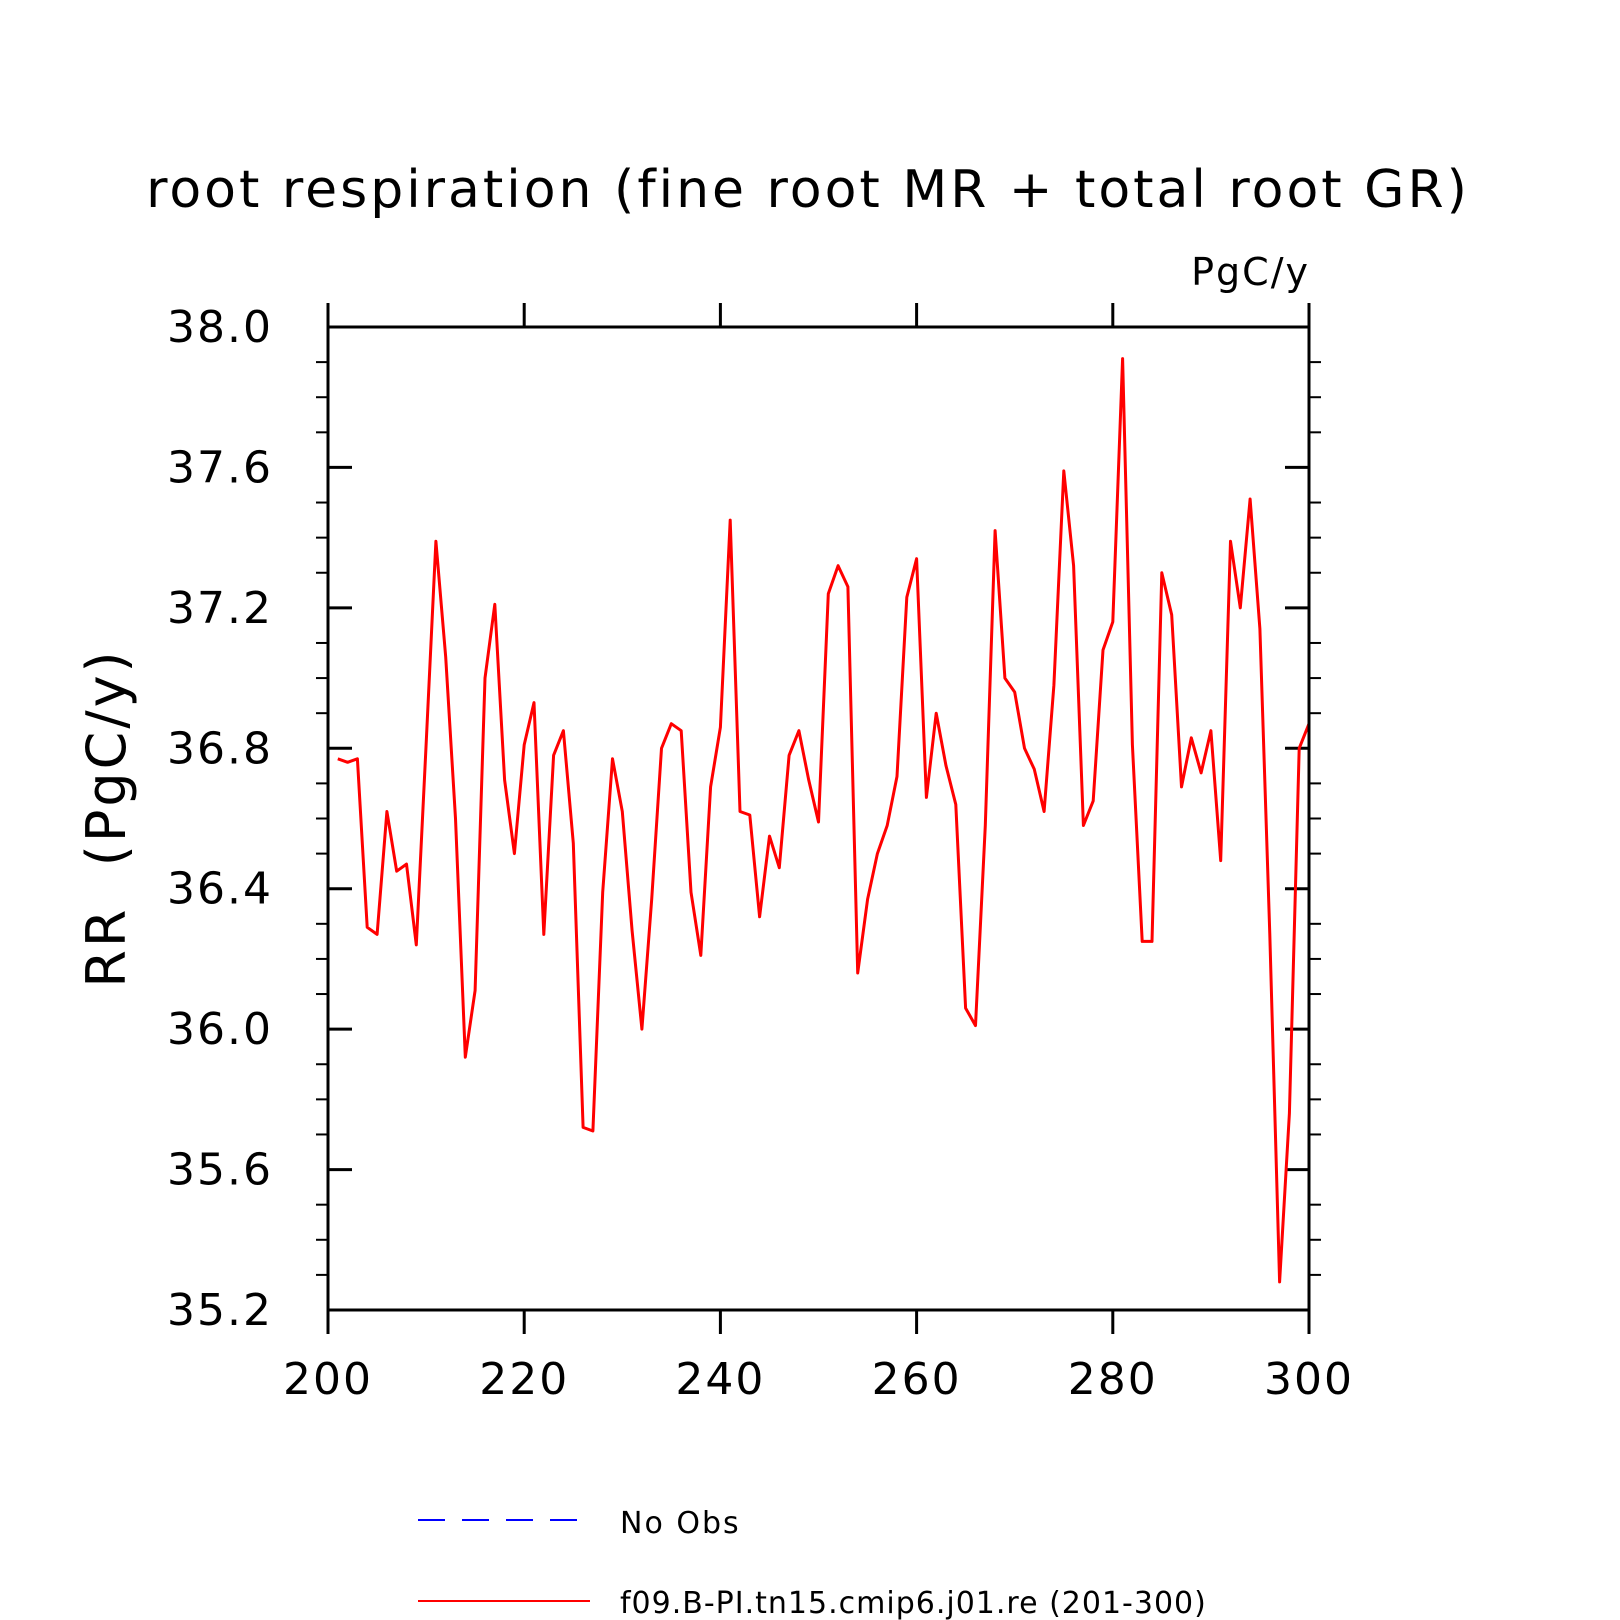 The height and width of the screenshot is (1620, 1620). What do you see at coordinates (1113, 1379) in the screenshot?
I see `x-tick-label: 280` at bounding box center [1113, 1379].